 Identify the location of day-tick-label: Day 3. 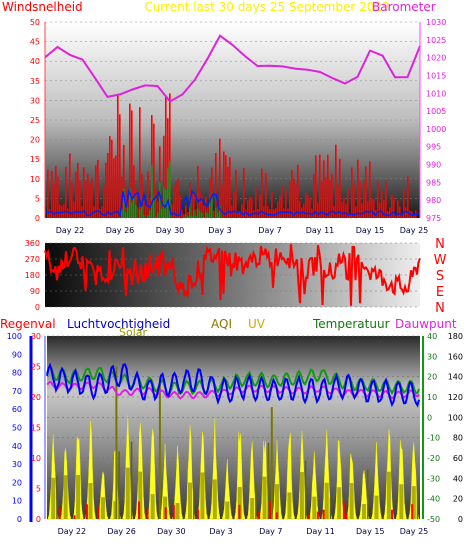
(220, 531).